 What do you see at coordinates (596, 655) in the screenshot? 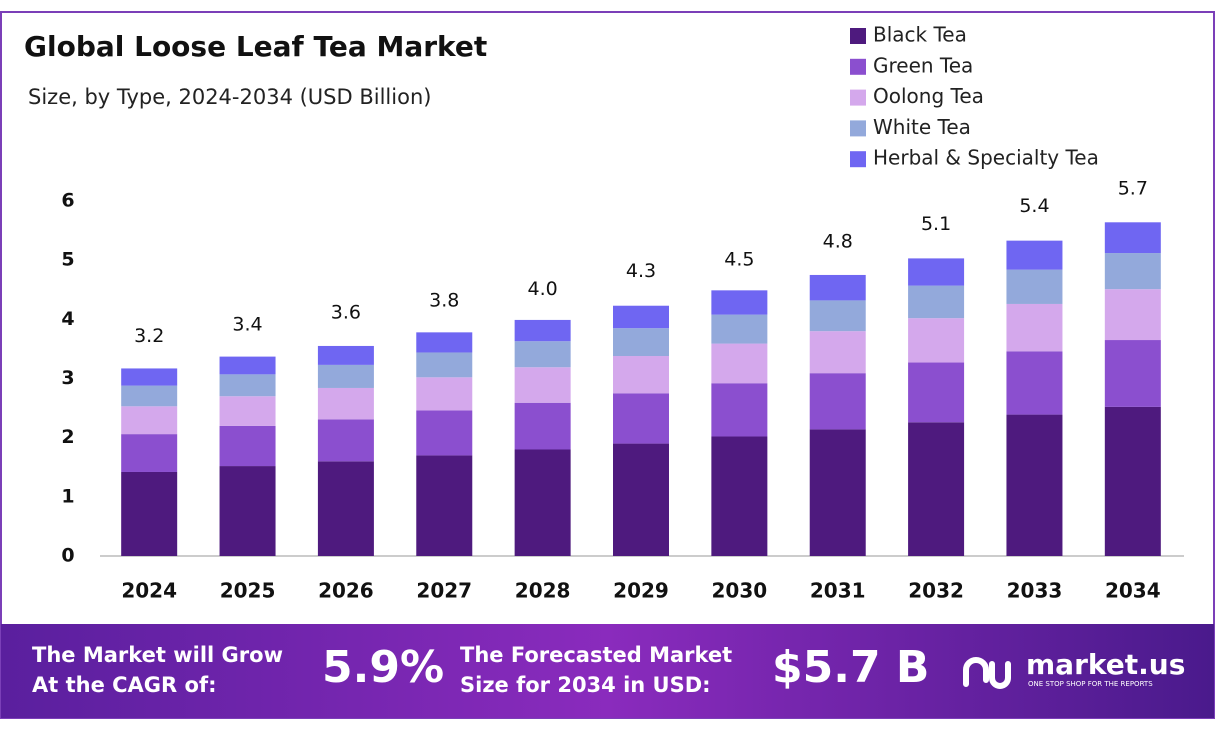
I see `footer-text: The Forecasted Market` at bounding box center [596, 655].